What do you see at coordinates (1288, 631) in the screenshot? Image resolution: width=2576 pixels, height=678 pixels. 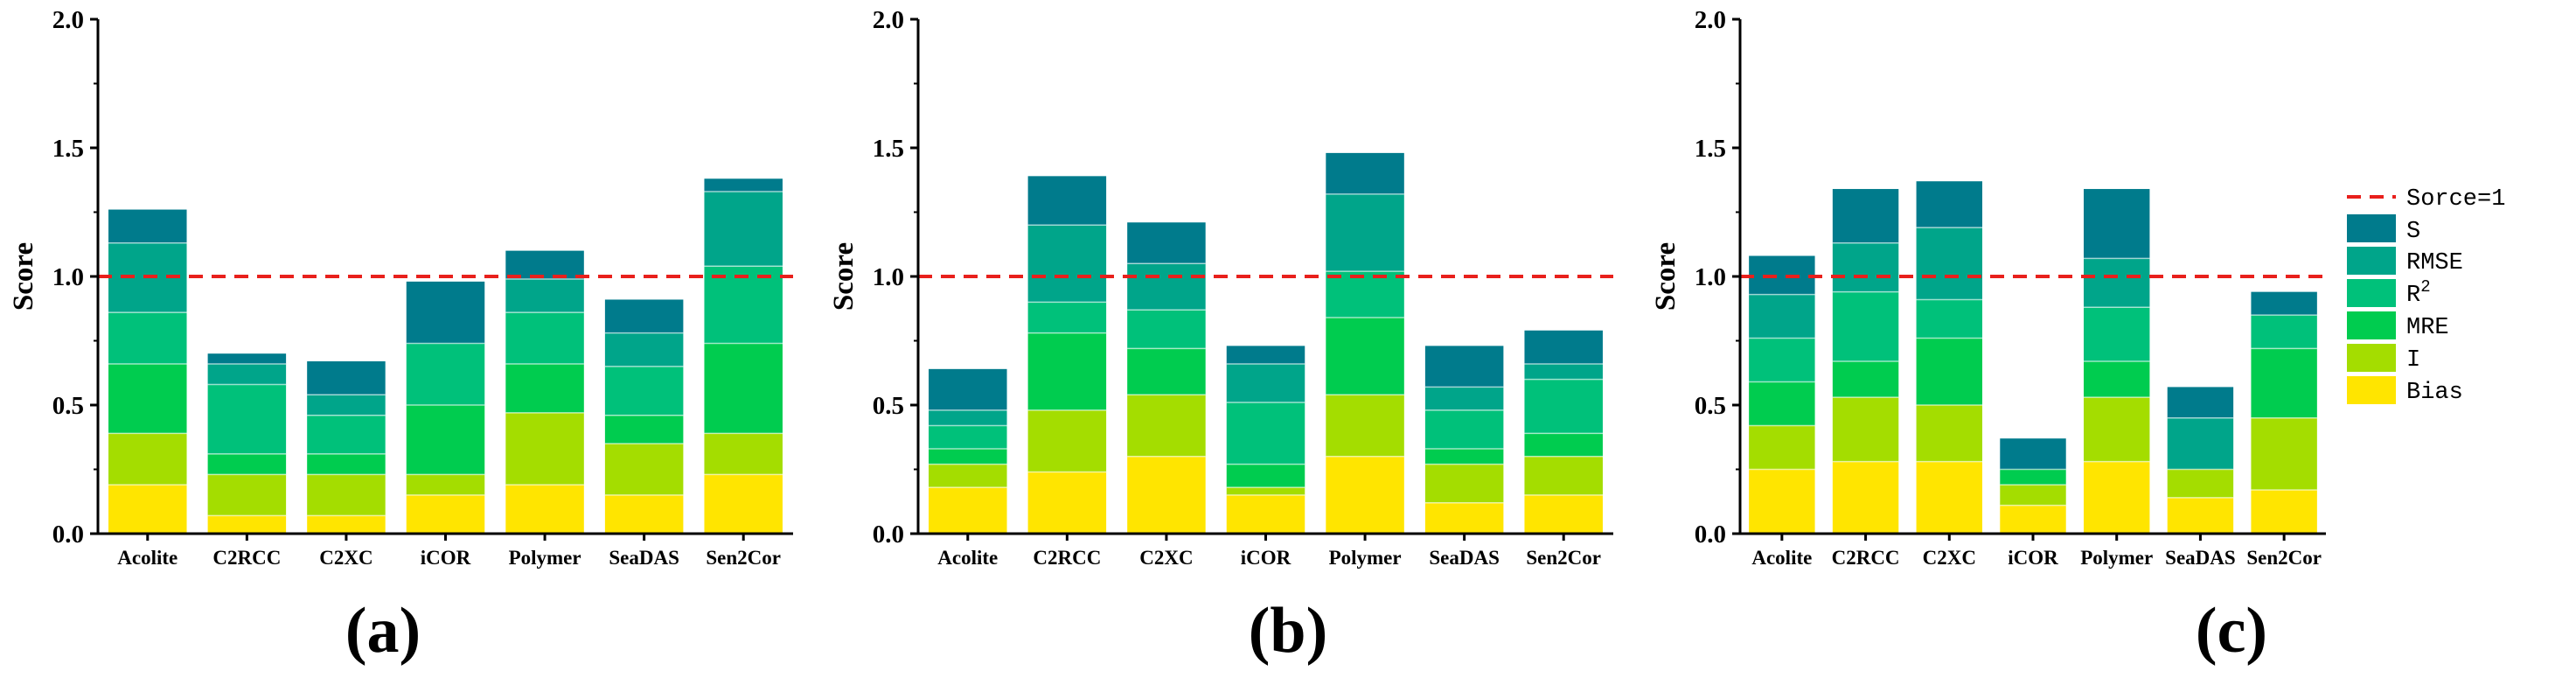 I see `panel-b-label: (b)` at bounding box center [1288, 631].